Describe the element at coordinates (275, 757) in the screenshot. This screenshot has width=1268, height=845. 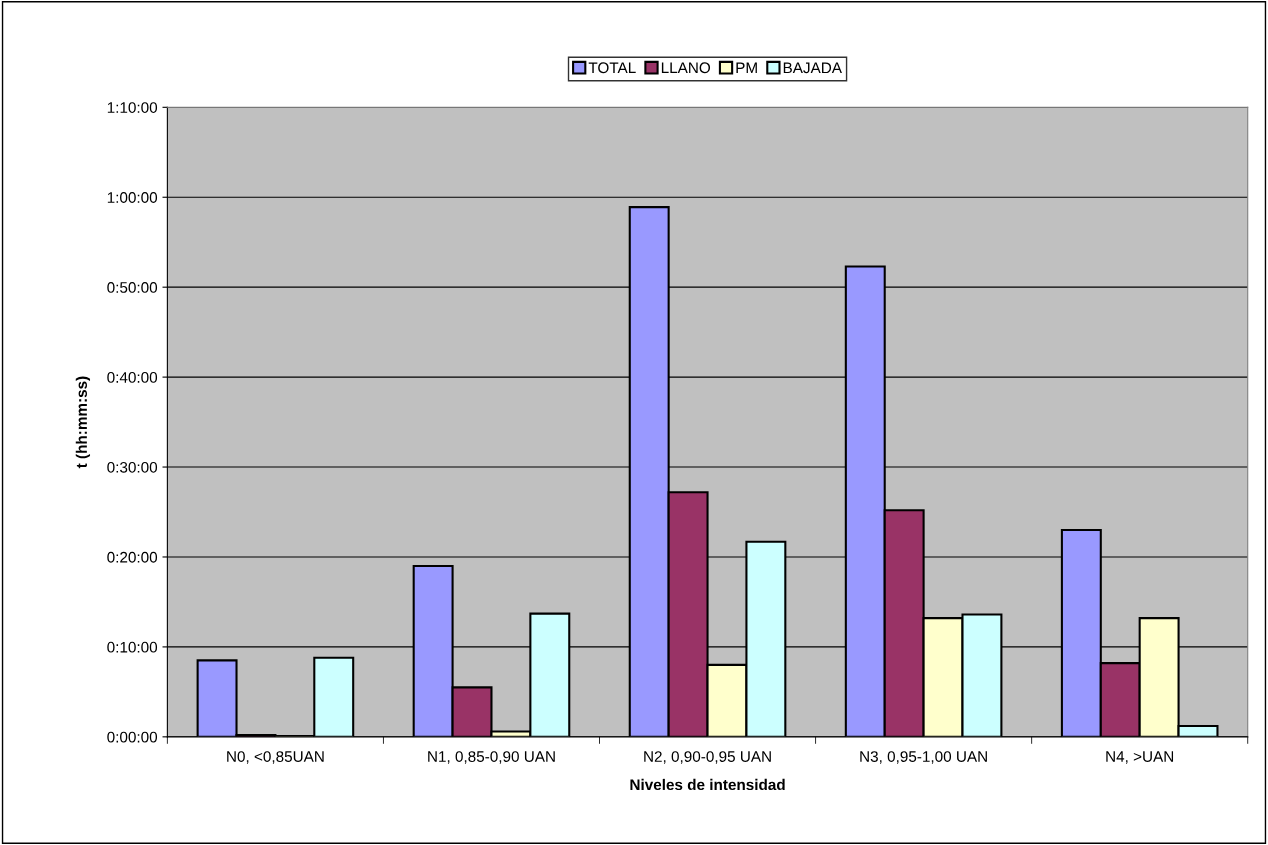
I see `x-tick-label: N0, <0,85UAN` at that location.